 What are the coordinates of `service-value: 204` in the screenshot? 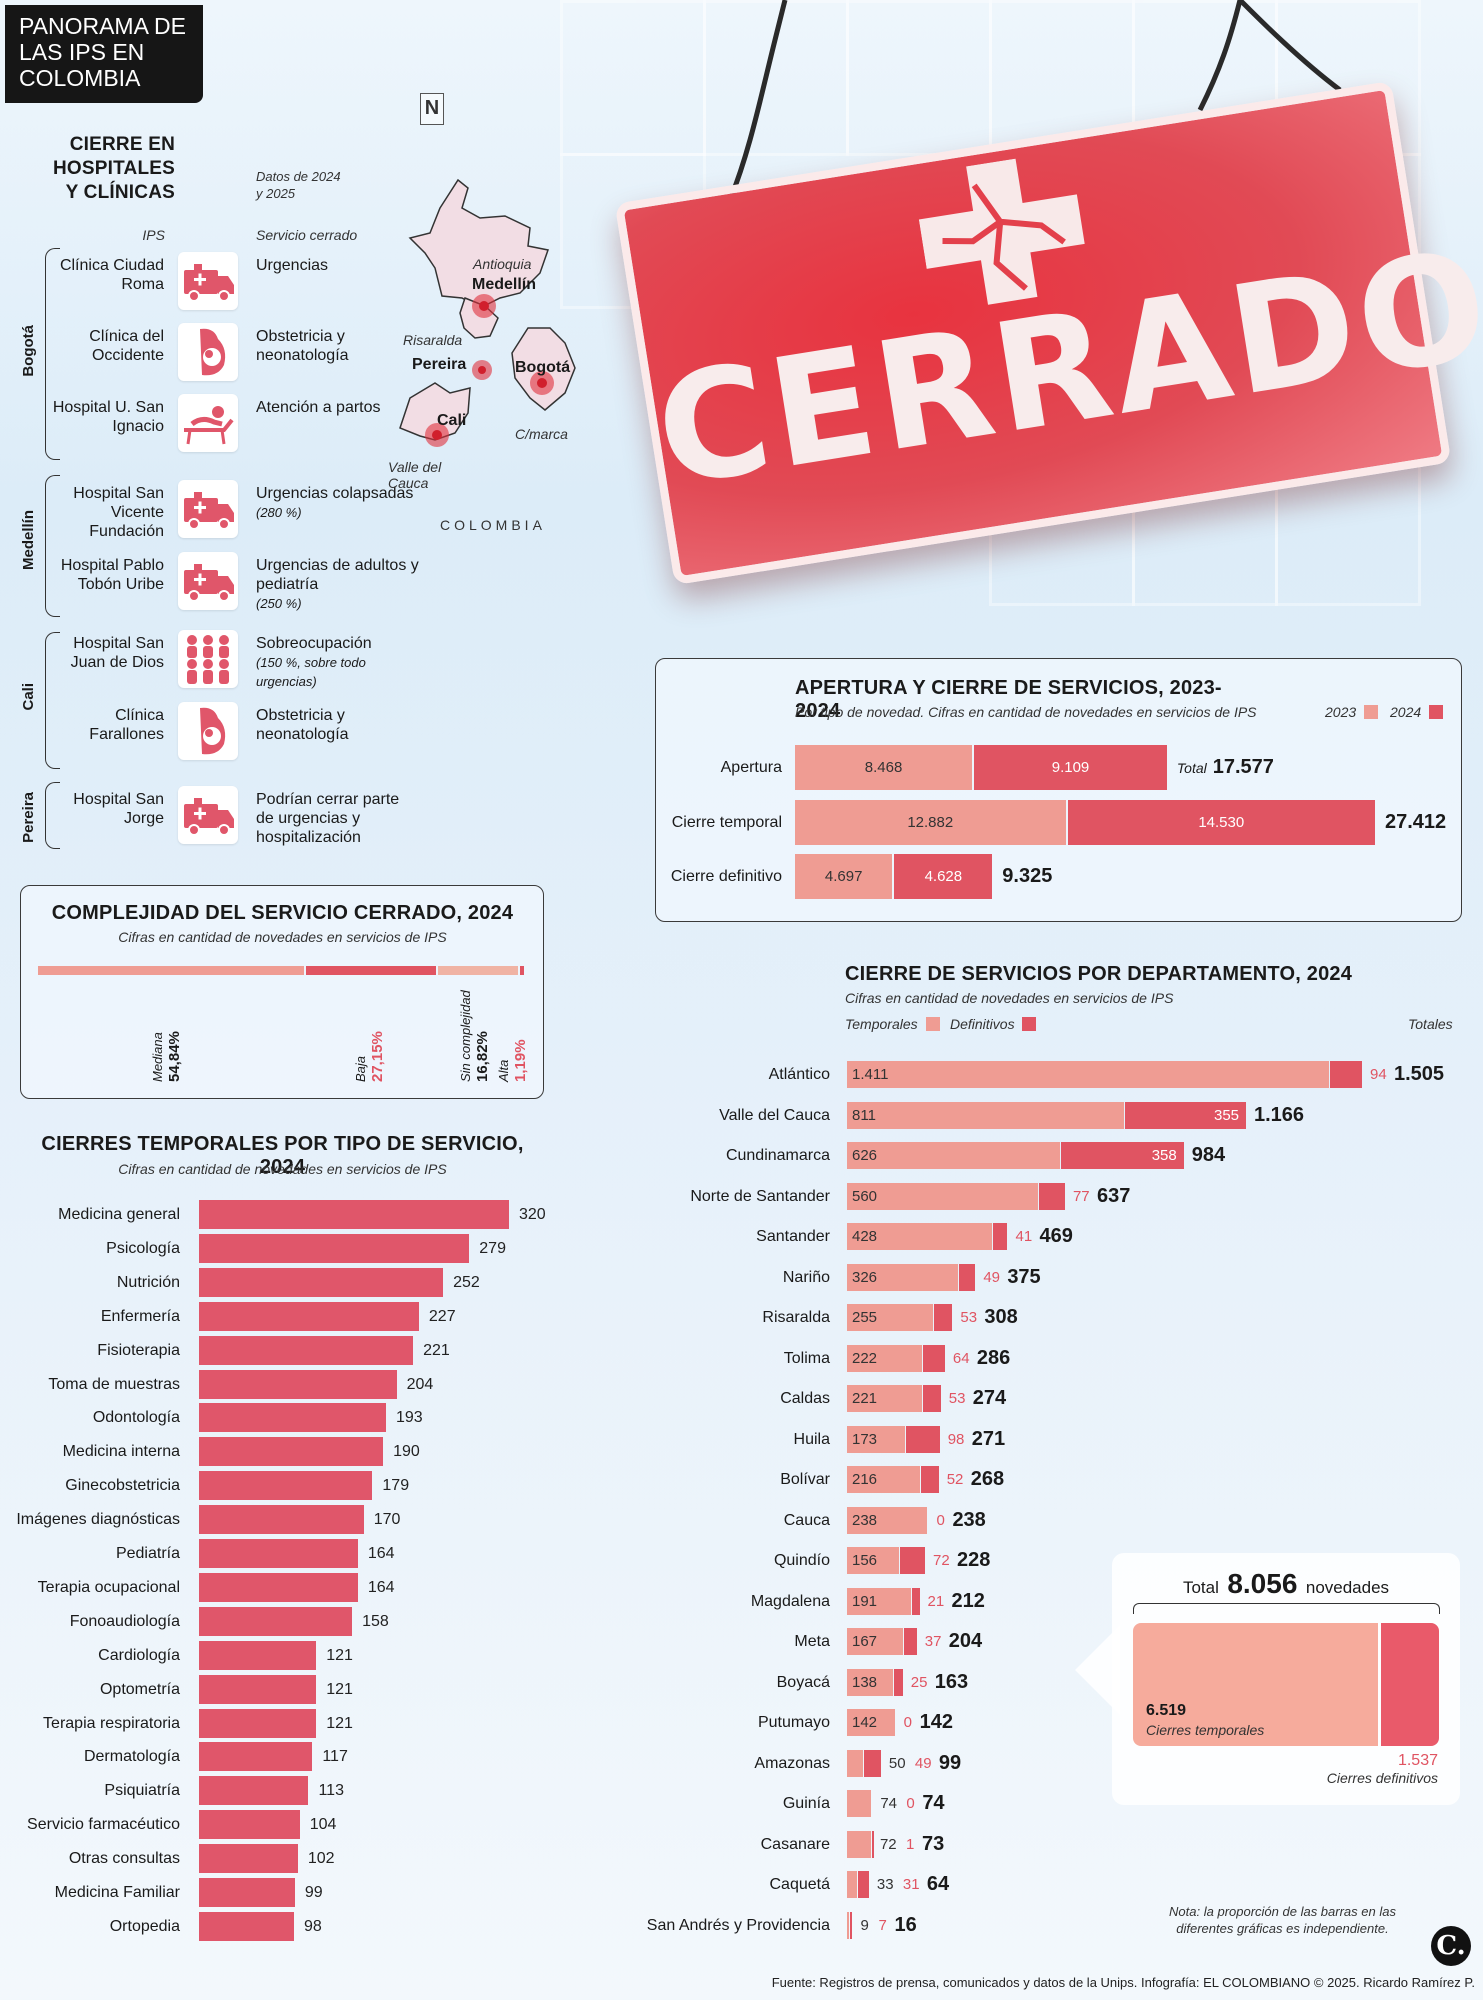 It's located at (420, 1384).